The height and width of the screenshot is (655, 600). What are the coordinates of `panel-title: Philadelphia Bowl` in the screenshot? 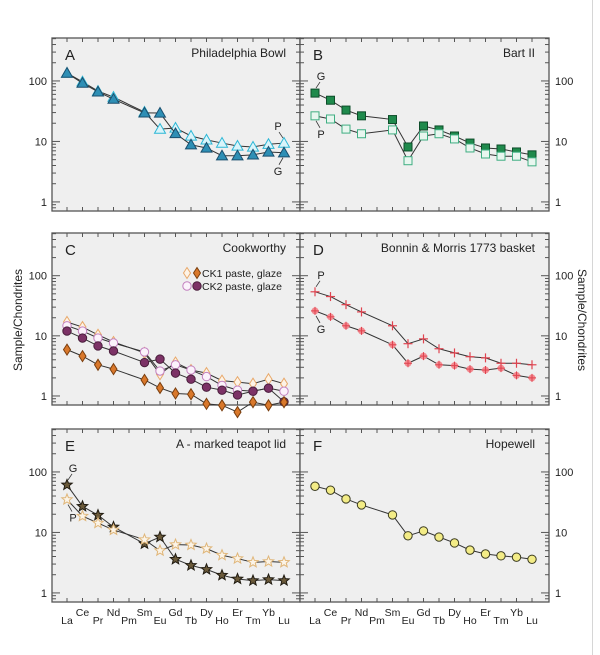 It's located at (238, 53).